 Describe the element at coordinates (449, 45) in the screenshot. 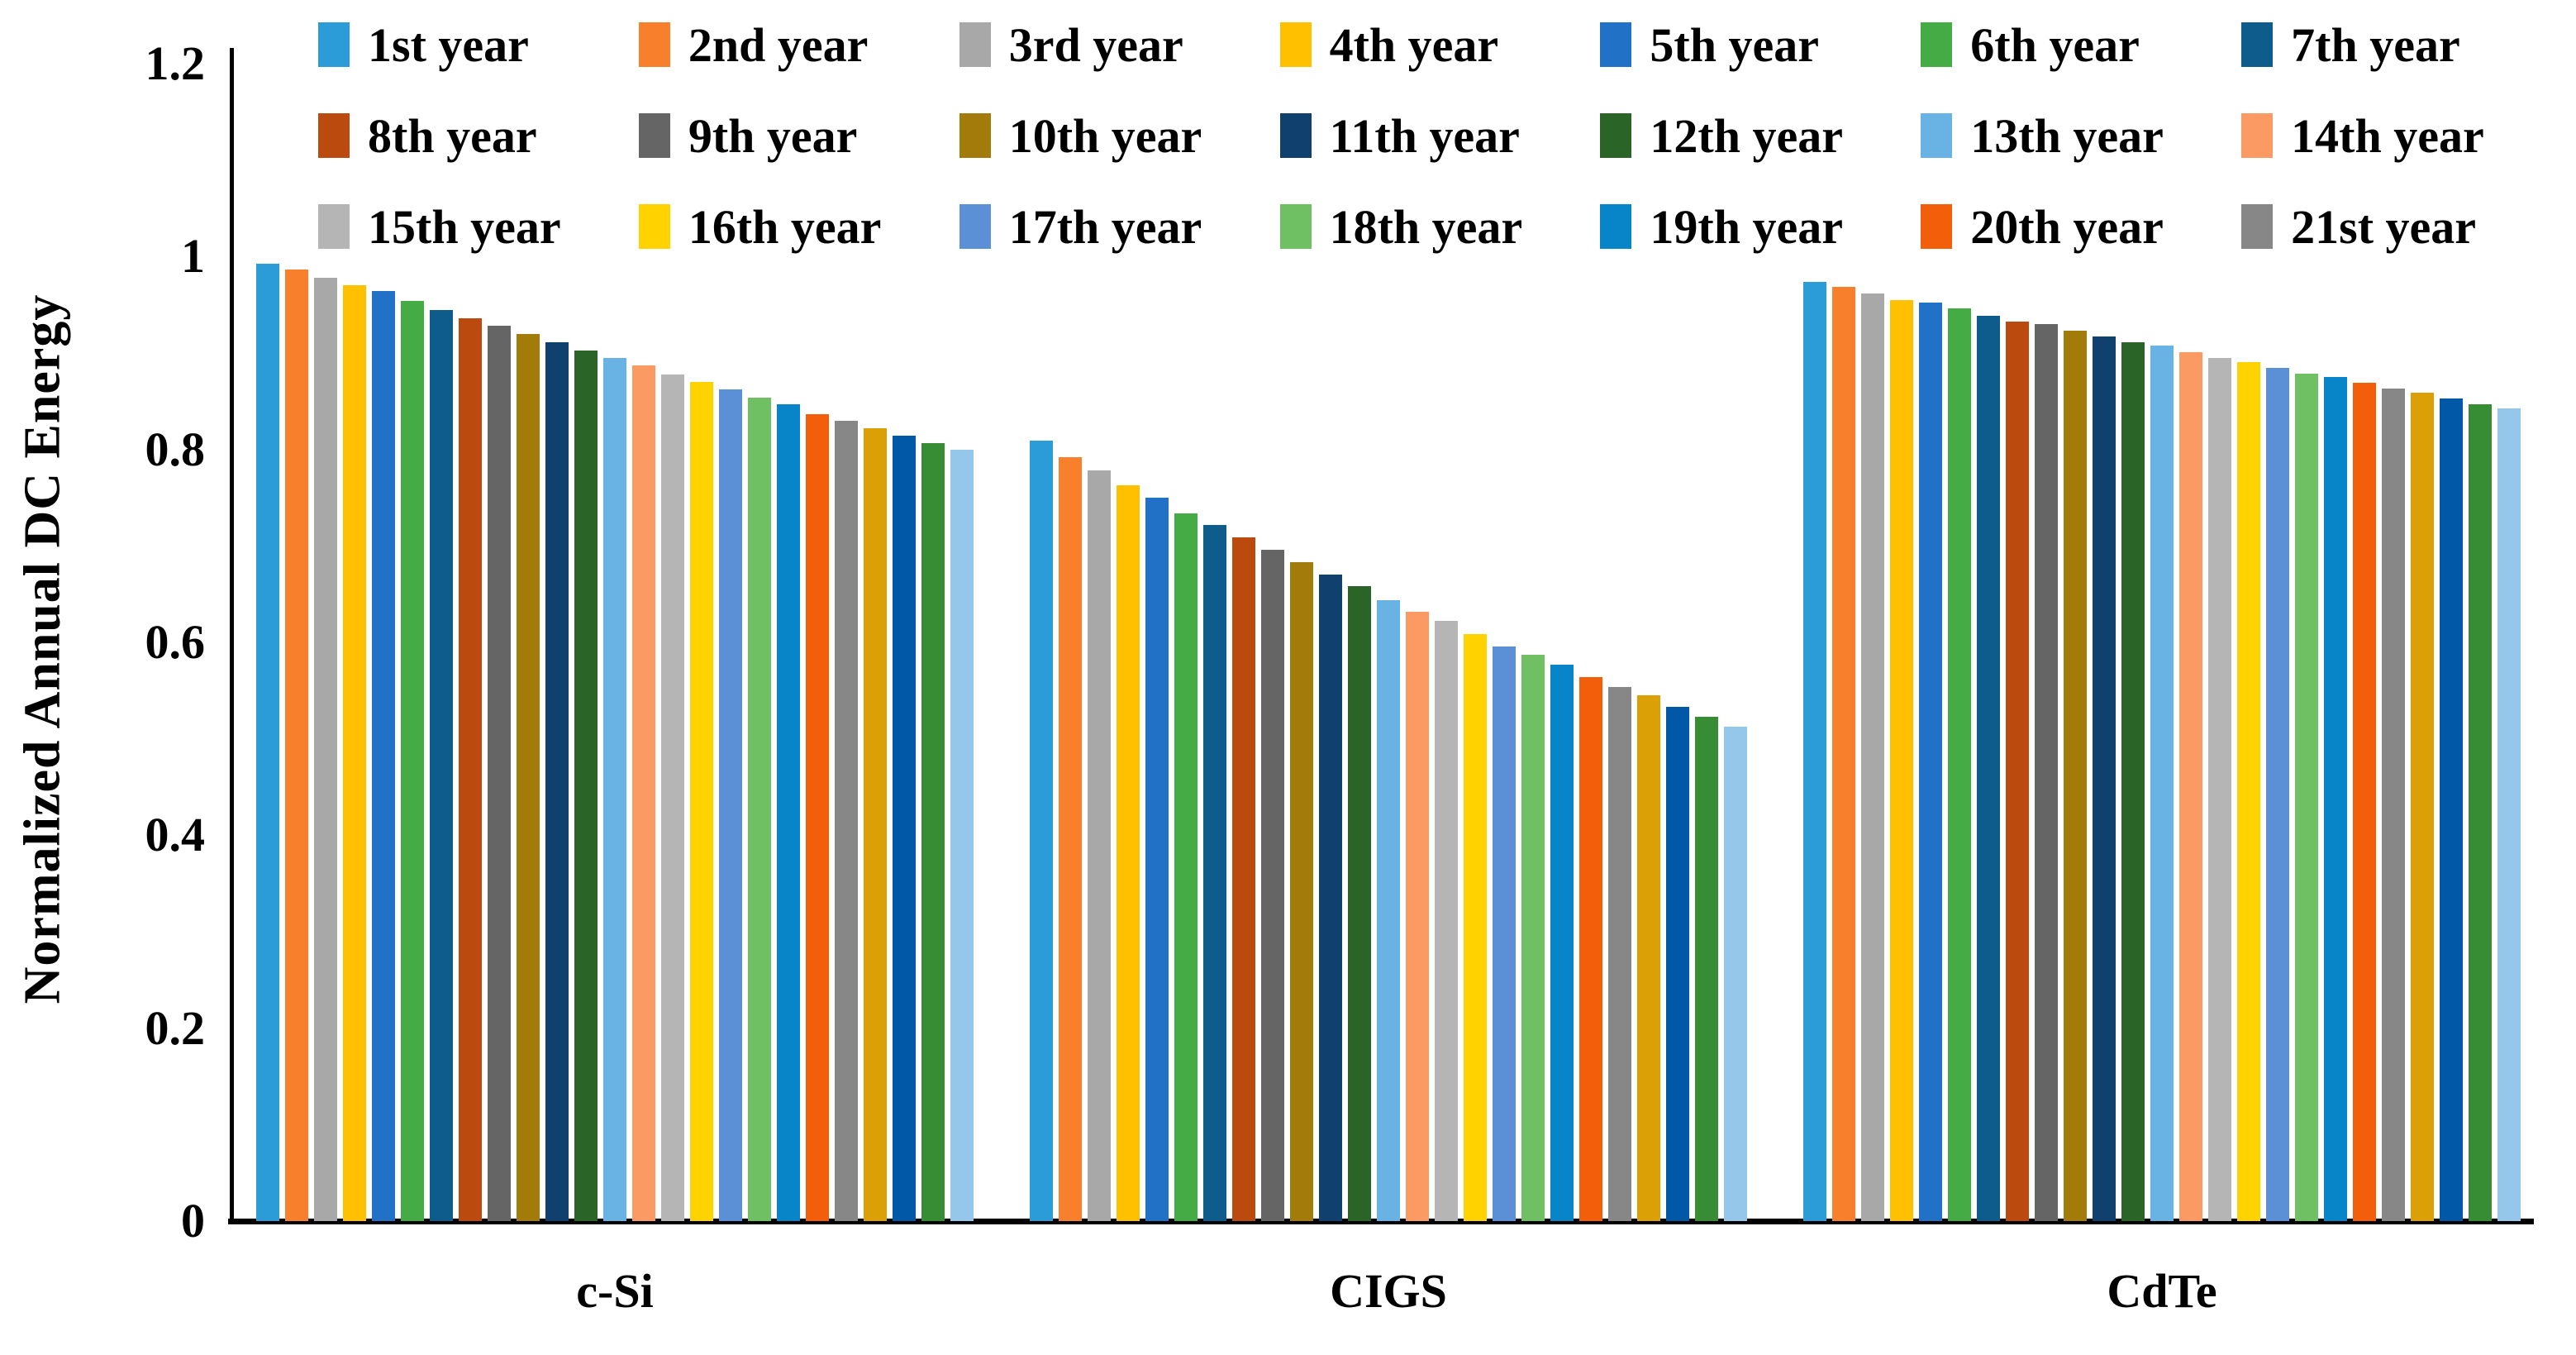

I see `legend-label: 1st year` at that location.